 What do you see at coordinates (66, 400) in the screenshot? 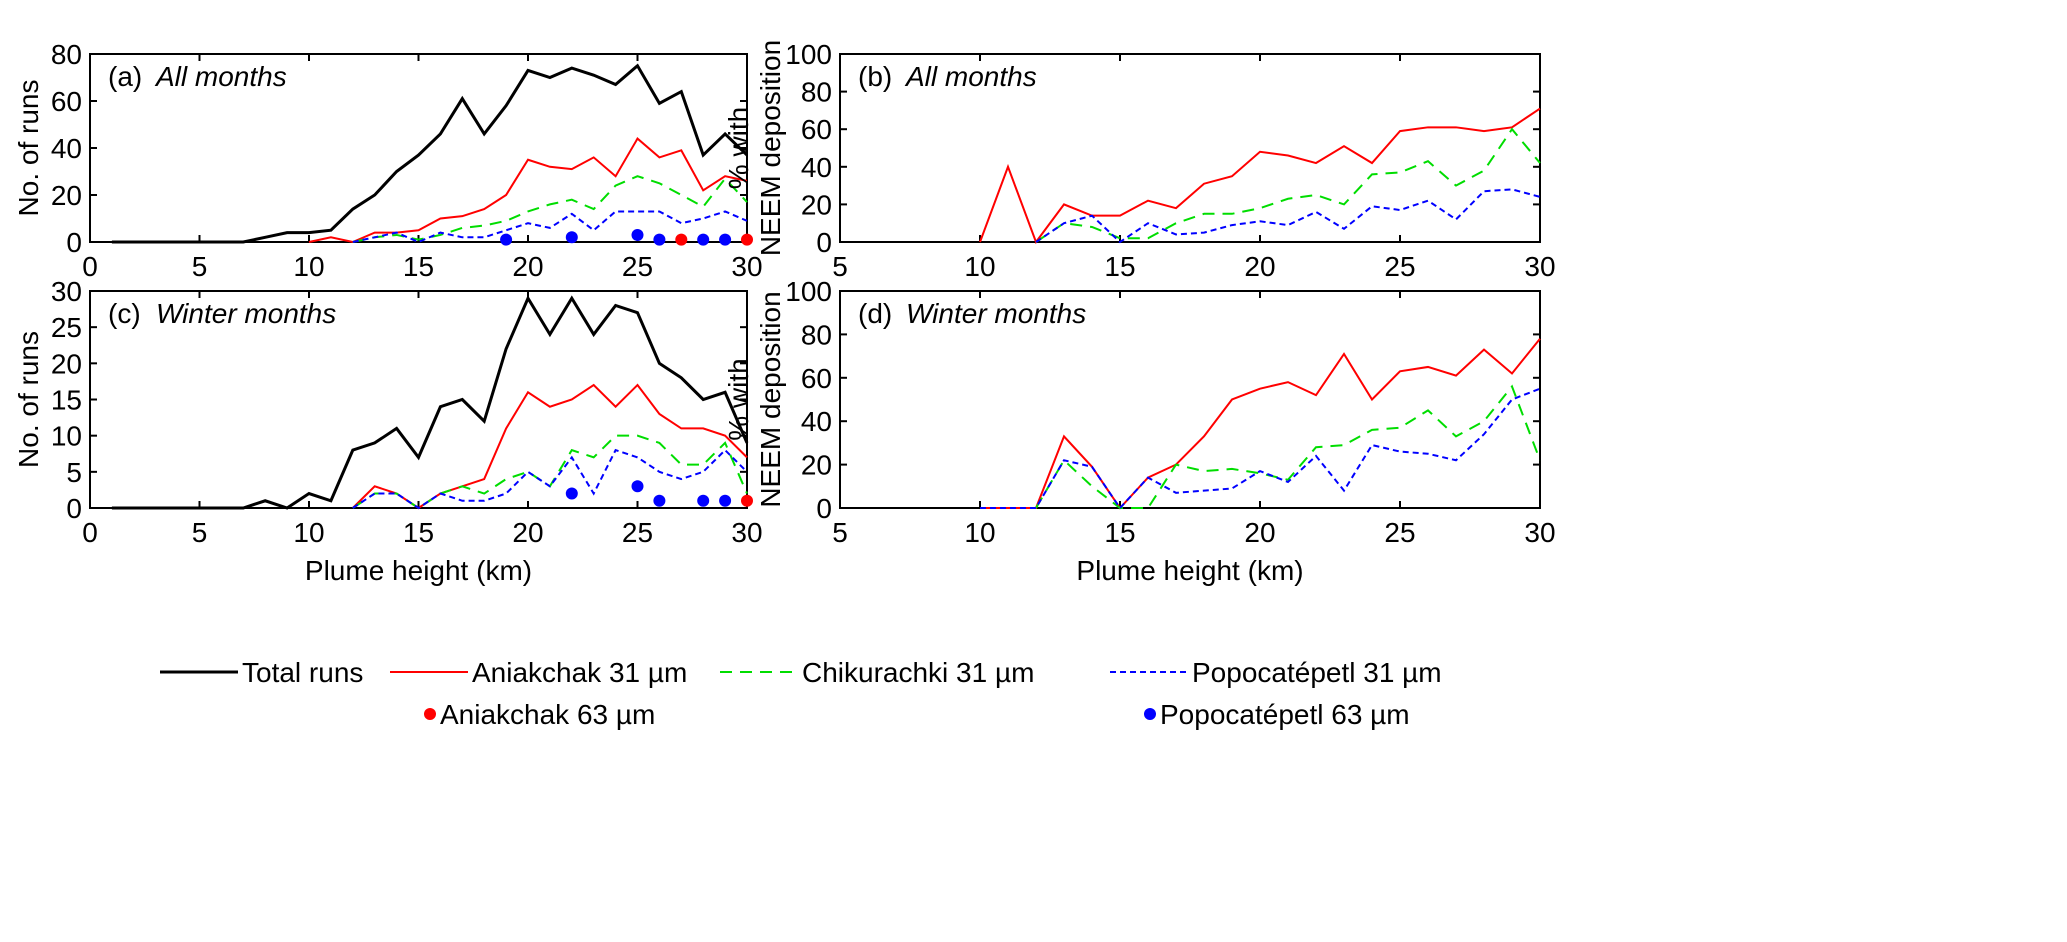
I see `y-tick-label: 15` at bounding box center [66, 400].